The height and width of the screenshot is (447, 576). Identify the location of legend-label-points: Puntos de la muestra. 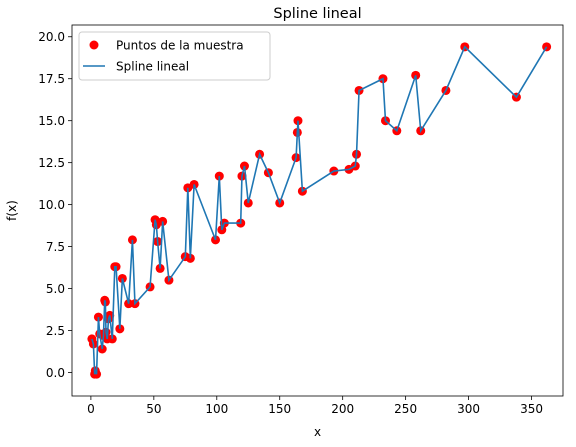
(180, 46).